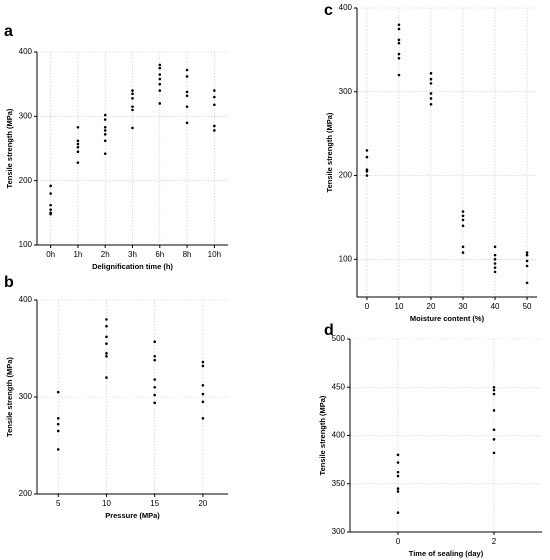  What do you see at coordinates (132, 254) in the screenshot?
I see `x-tick-label: 3h` at bounding box center [132, 254].